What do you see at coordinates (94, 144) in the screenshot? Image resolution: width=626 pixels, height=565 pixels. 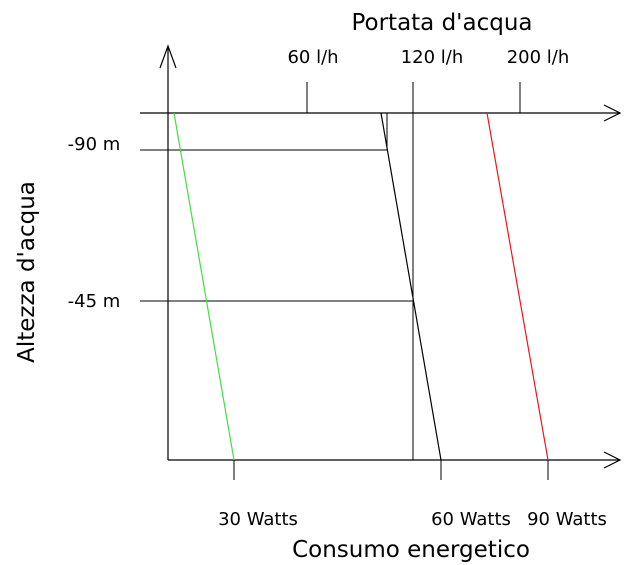 I see `tick-label-90m: -90 m` at bounding box center [94, 144].